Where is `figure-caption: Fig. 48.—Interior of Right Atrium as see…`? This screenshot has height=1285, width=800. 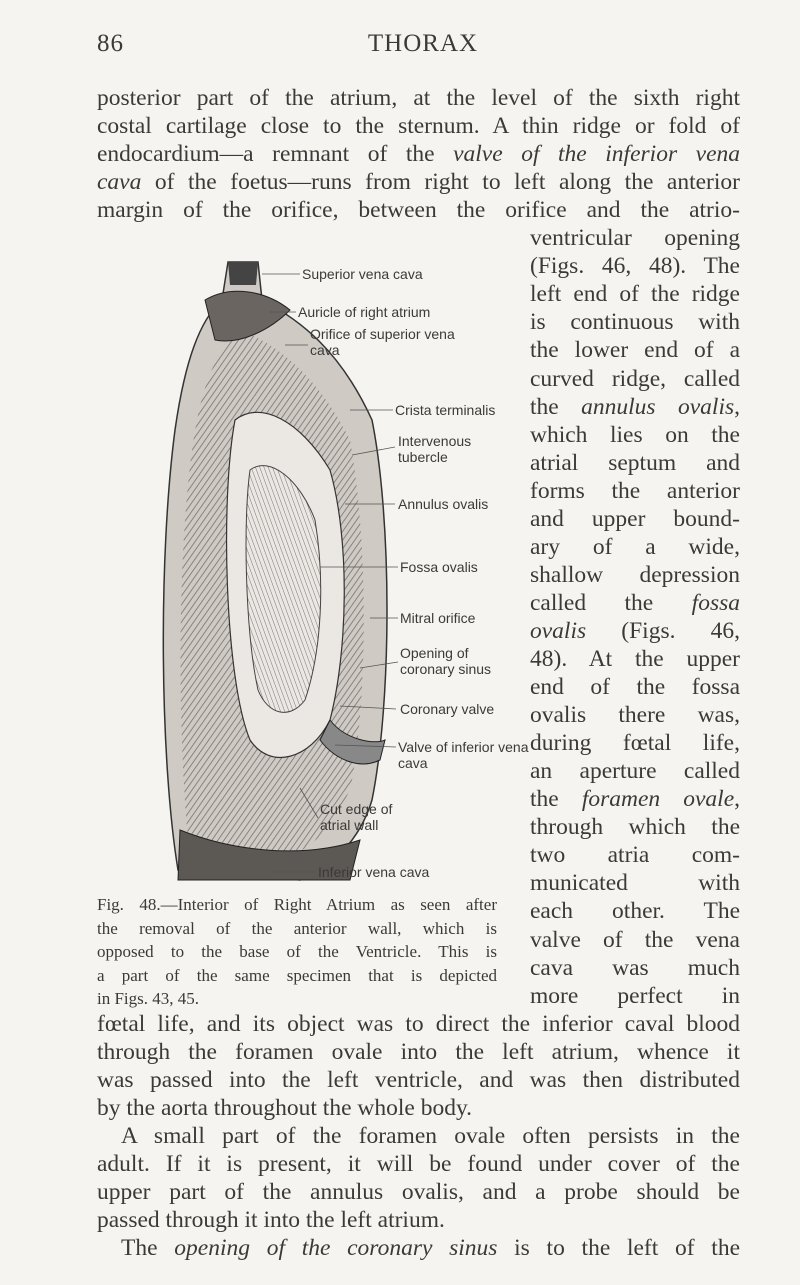 figure-caption: Fig. 48.—Interior of Right Atrium as see… is located at coordinates (297, 904).